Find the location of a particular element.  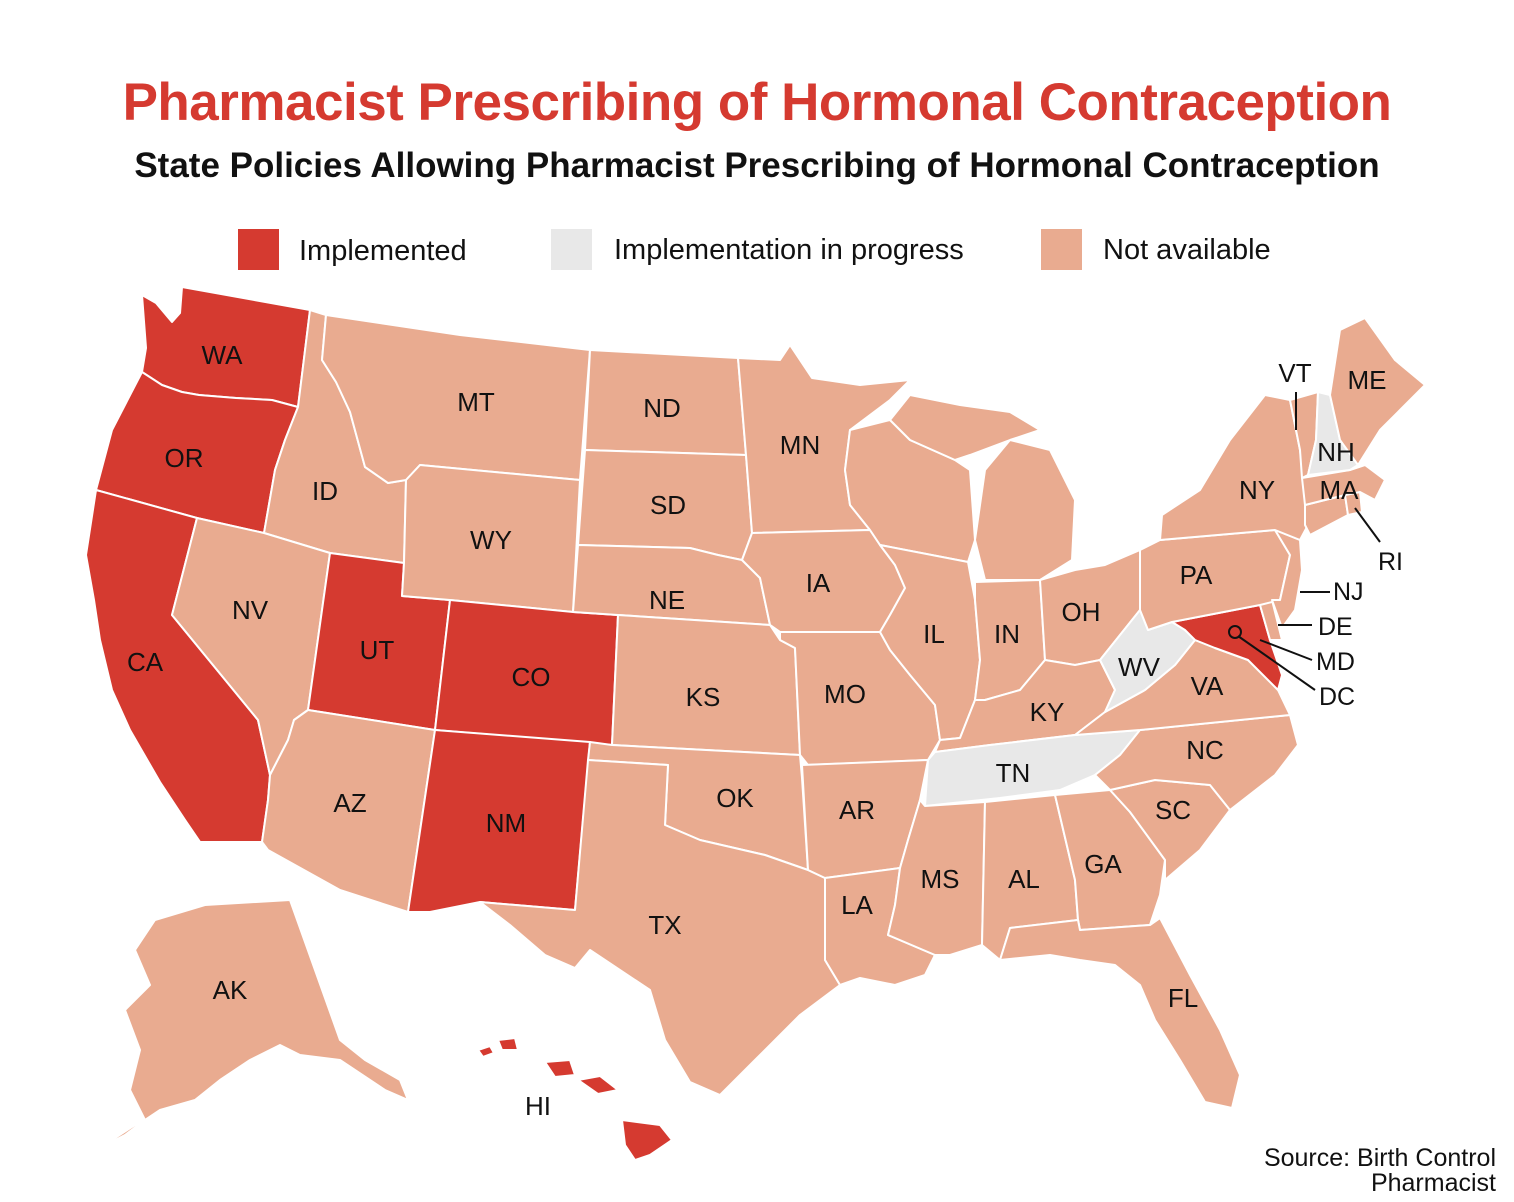

leader-lines is located at coordinates (1309, 541).